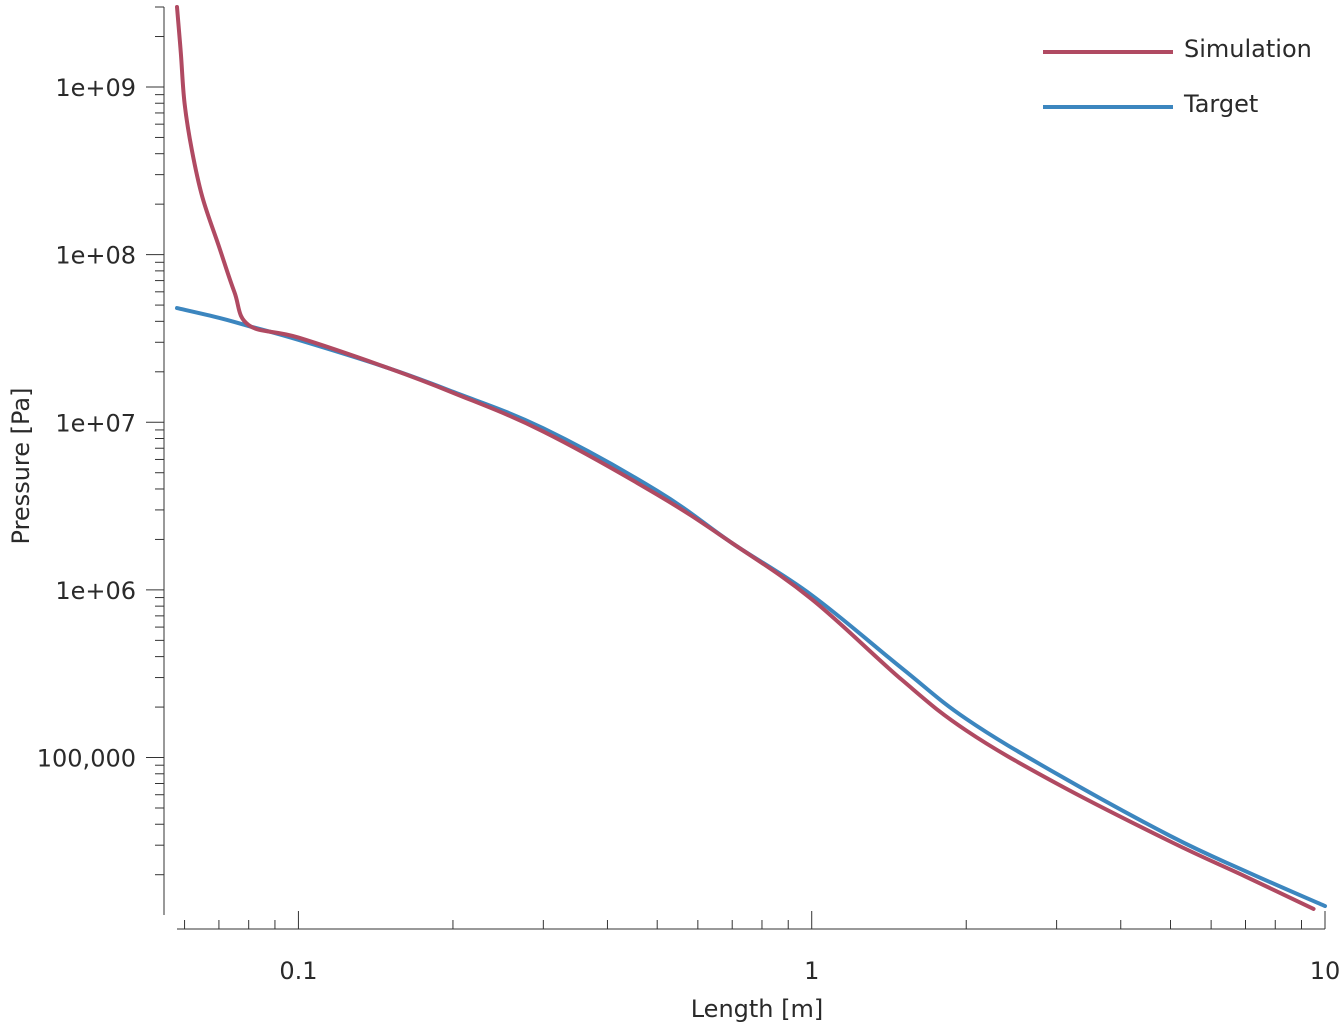 This screenshot has height=1024, width=1339. What do you see at coordinates (298, 971) in the screenshot?
I see `x-tick-label: 0.1` at bounding box center [298, 971].